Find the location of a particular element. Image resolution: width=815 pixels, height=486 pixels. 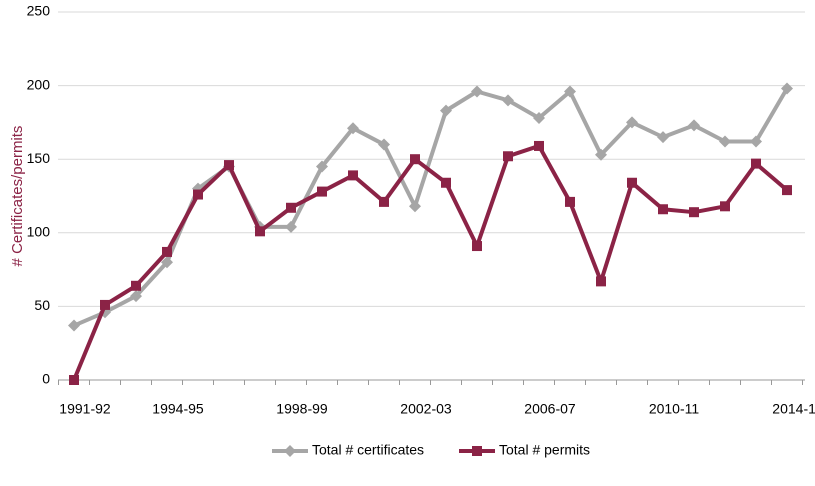

x-tick-label: 1991-92 is located at coordinates (85, 409).